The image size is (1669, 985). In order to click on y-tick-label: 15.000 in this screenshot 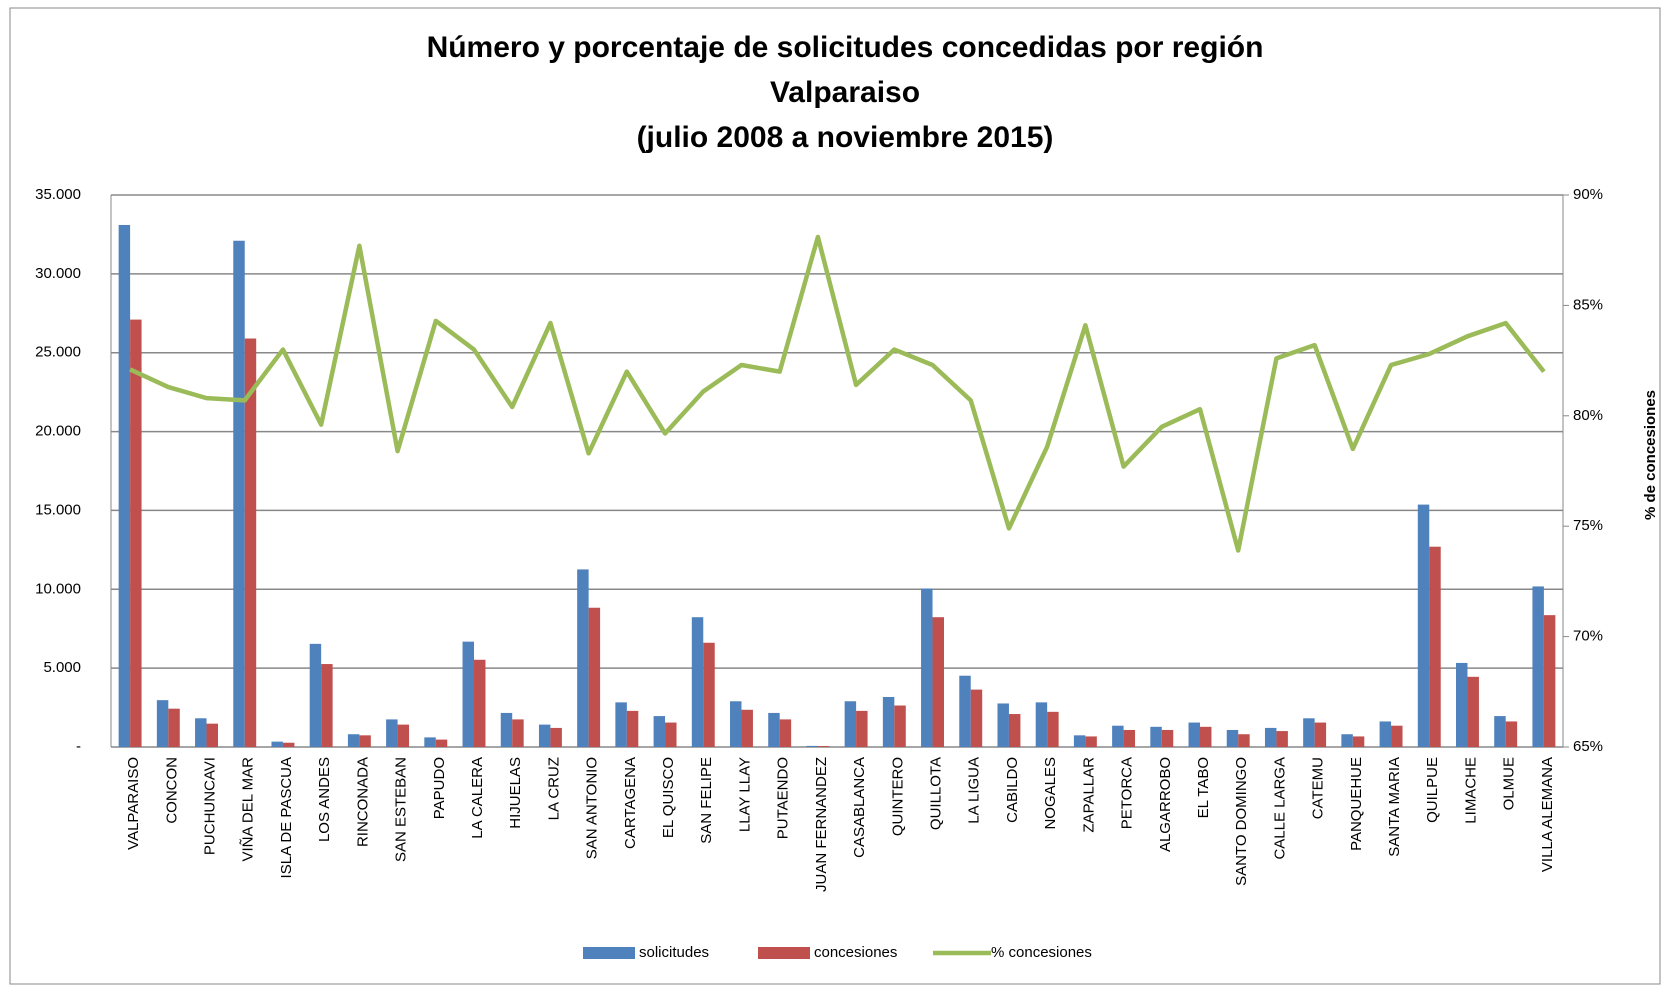, I will do `click(58, 509)`.